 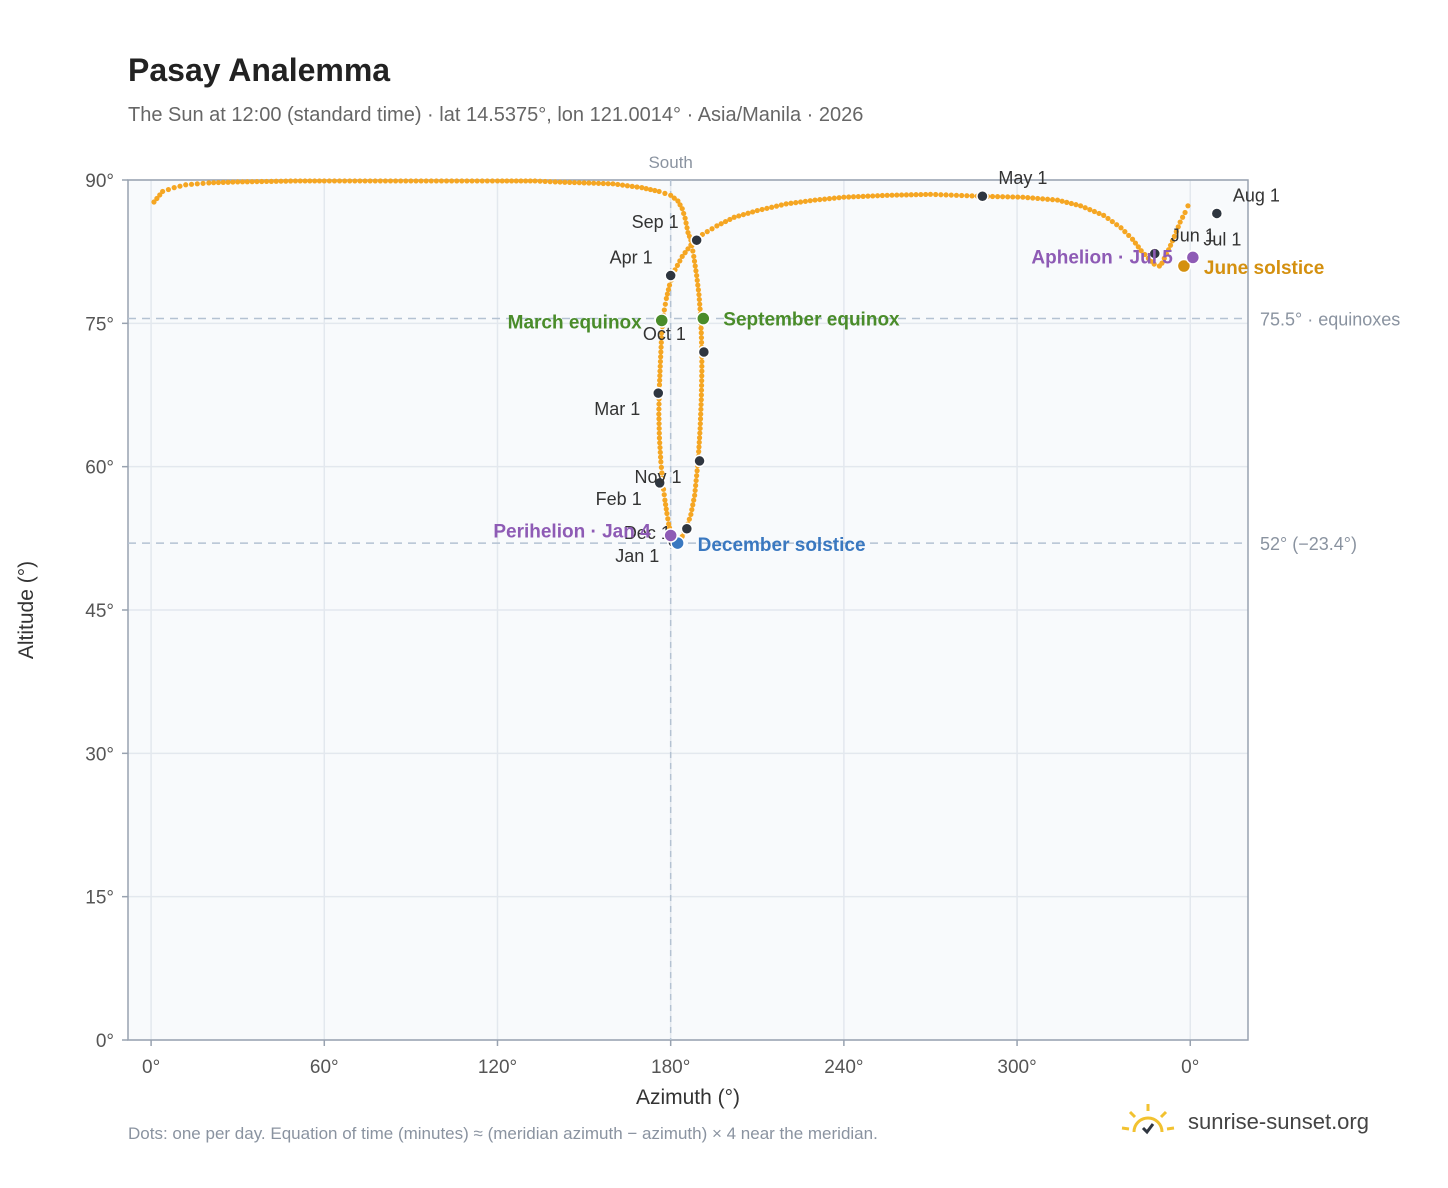 I want to click on brand-link: sunrise-sunset.org, so click(x=1278, y=1121).